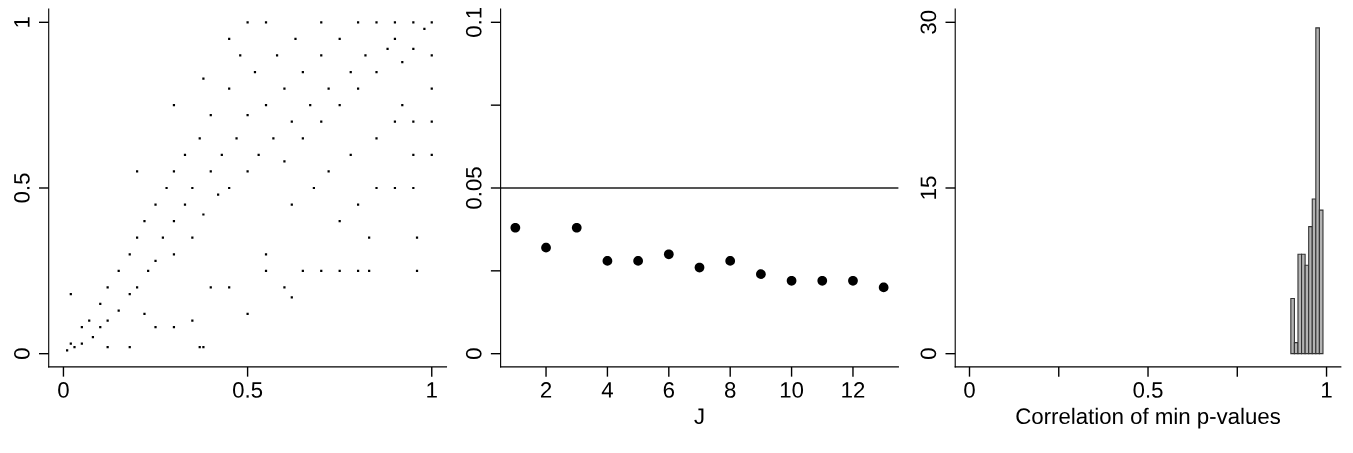 This screenshot has width=1353, height=453. Describe the element at coordinates (607, 390) in the screenshot. I see `x-tick-label: 4` at that location.